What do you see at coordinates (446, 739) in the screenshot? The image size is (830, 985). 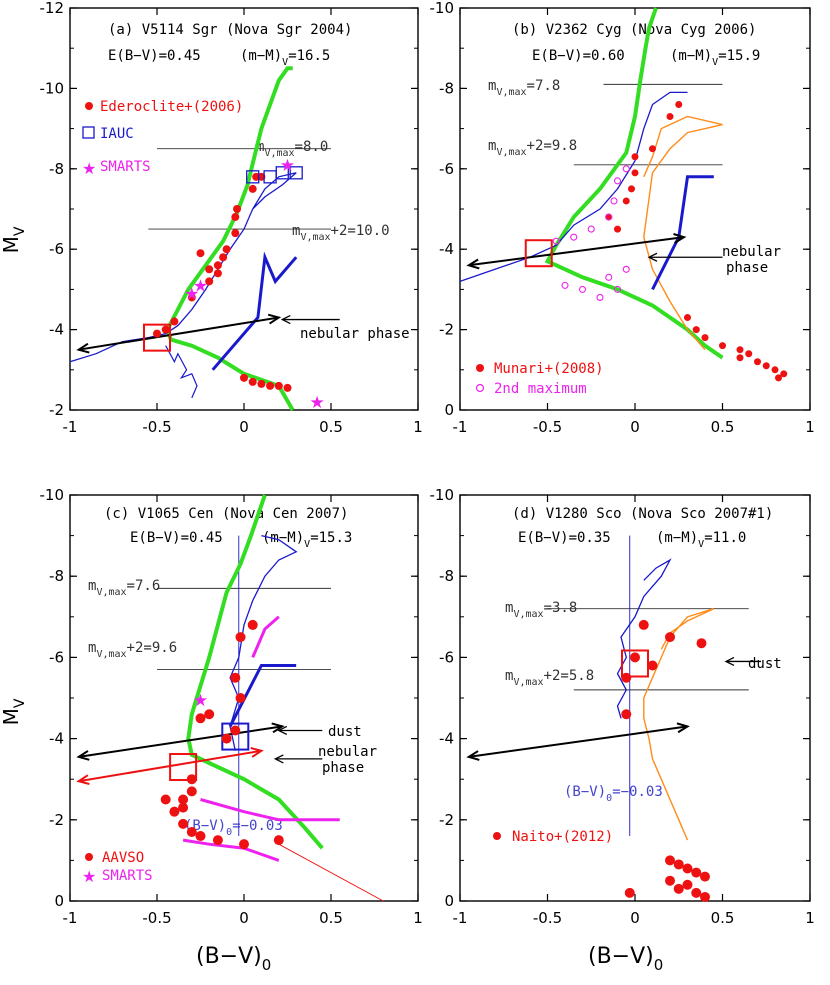 I see `y-tick-label-d: -4` at bounding box center [446, 739].